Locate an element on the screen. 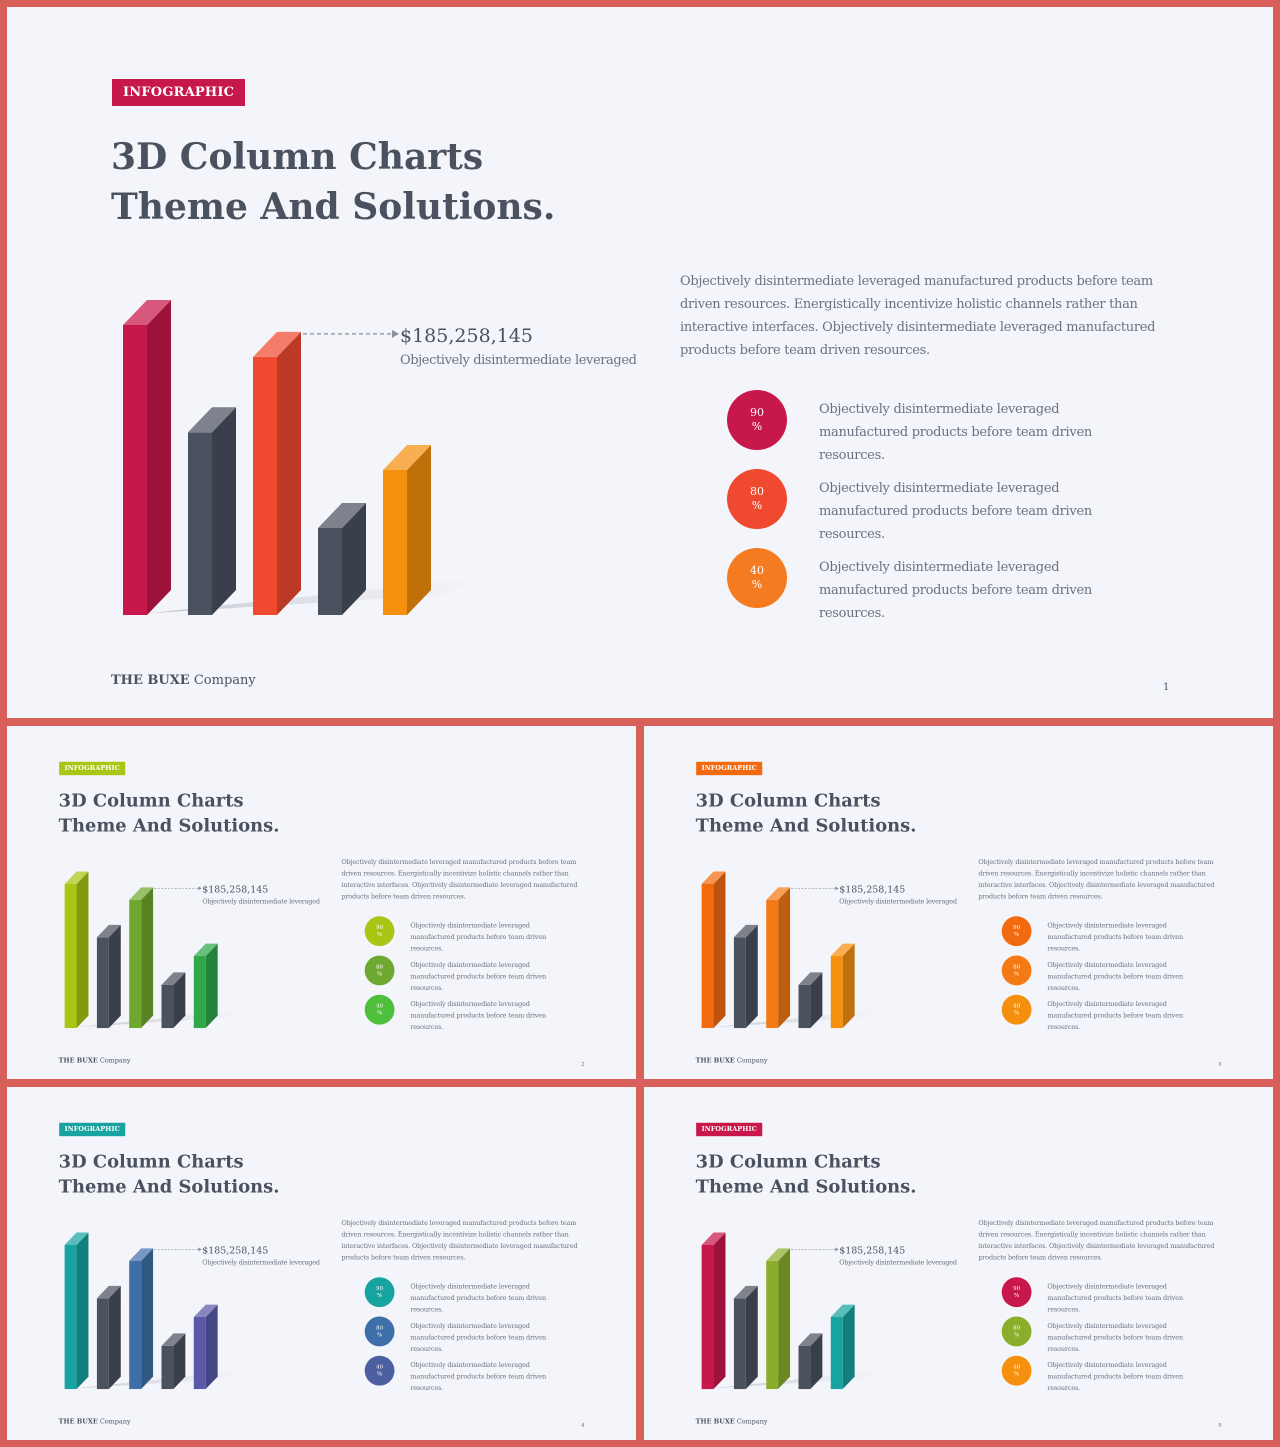  stat-circle: 90 % is located at coordinates (1016, 931).